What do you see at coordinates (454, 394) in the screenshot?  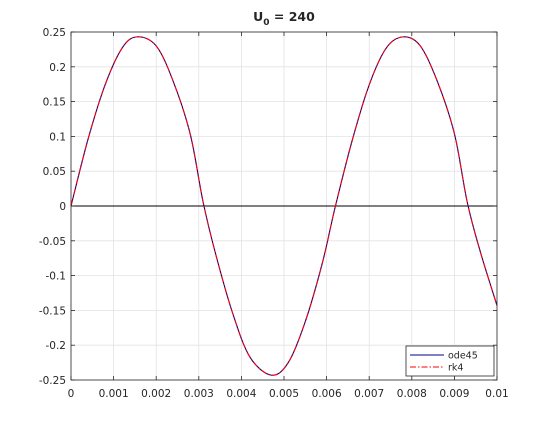 I see `x-tick-label: 0.009` at bounding box center [454, 394].